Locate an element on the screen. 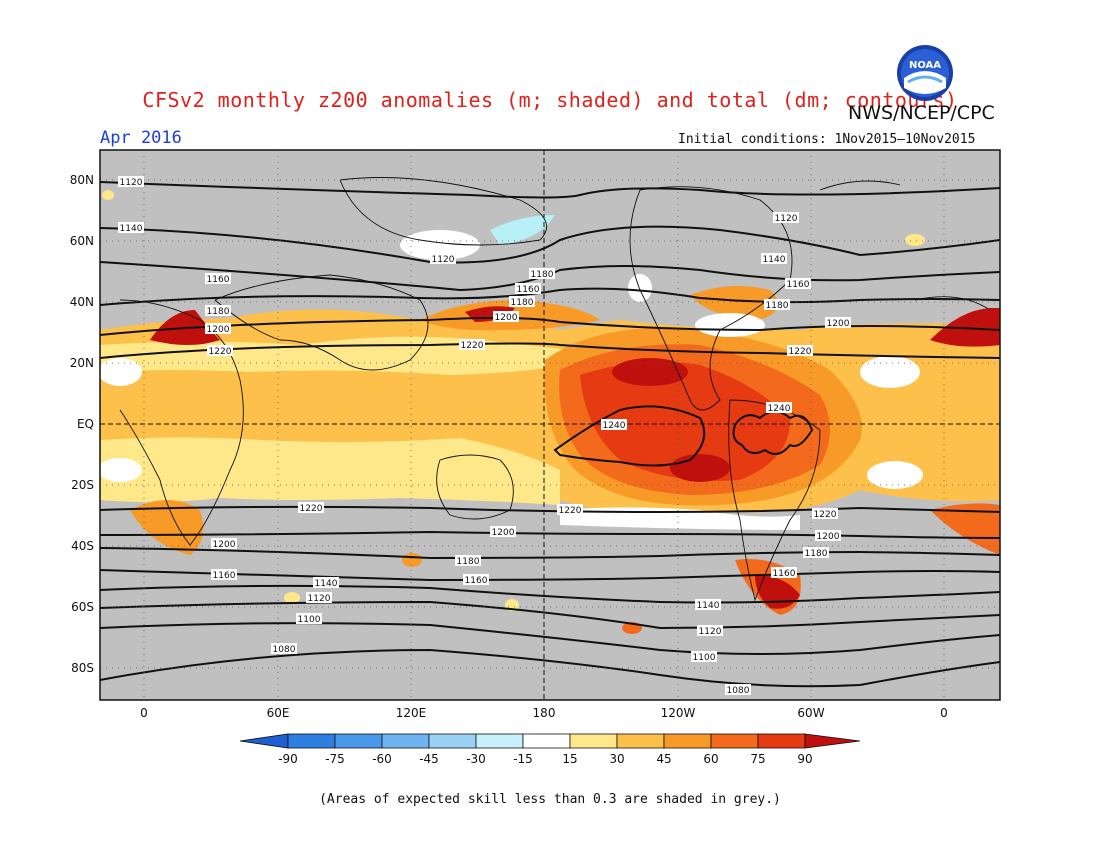  north-asia-white-patch is located at coordinates (440, 245).